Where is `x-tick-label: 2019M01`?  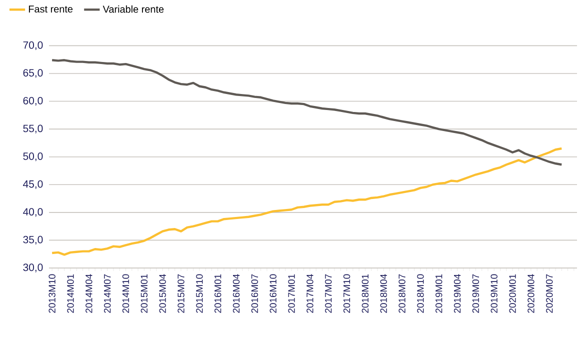
x-tick-label: 2019M01 is located at coordinates (439, 293).